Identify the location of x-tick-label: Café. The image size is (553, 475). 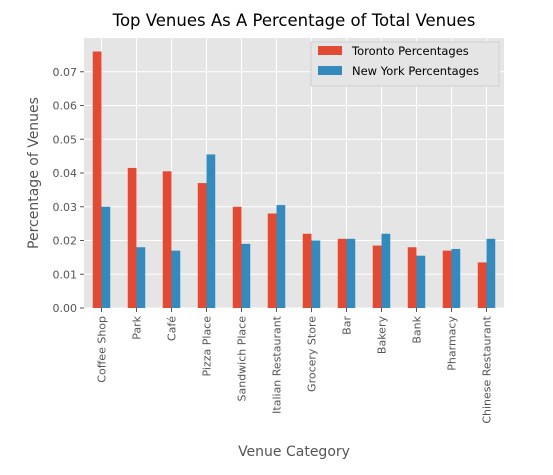
(172, 328).